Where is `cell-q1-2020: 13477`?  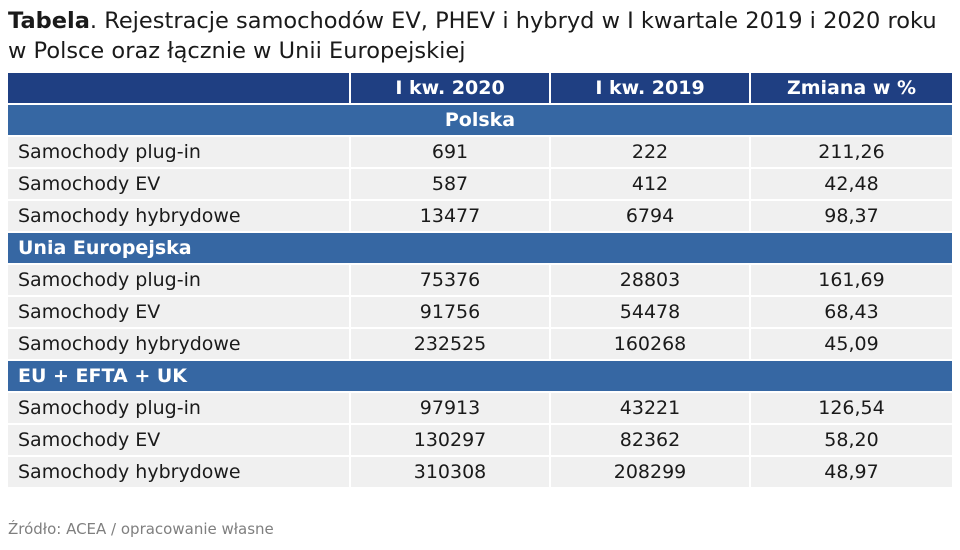 cell-q1-2020: 13477 is located at coordinates (451, 217).